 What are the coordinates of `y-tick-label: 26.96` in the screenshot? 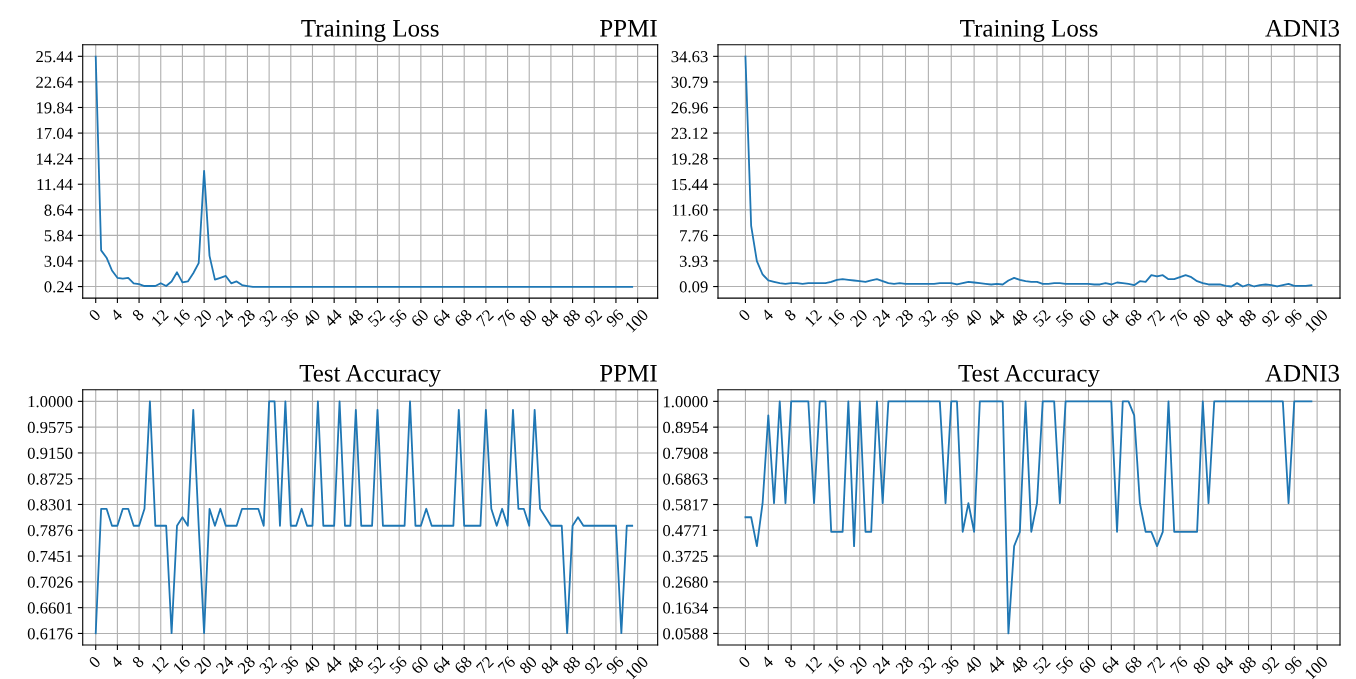 It's located at (689, 108).